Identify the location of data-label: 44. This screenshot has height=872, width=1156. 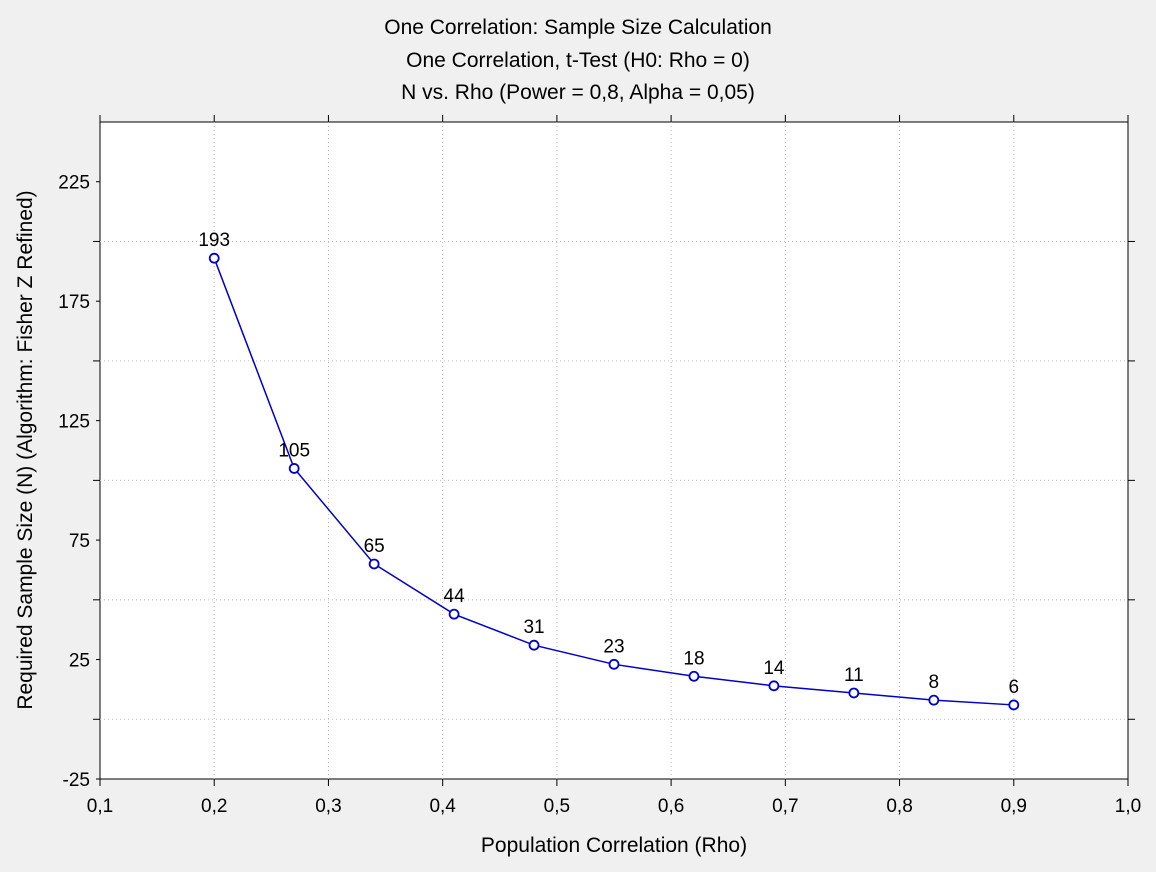
(455, 596).